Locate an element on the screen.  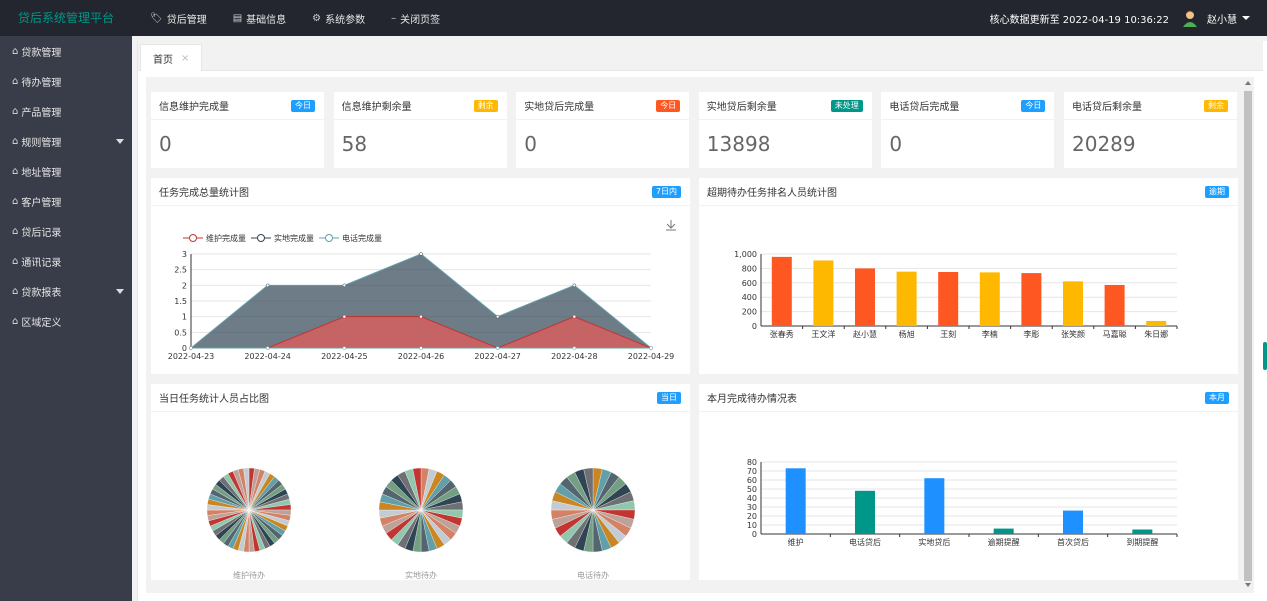
topnav-label: 系统参数 is located at coordinates (345, 20).